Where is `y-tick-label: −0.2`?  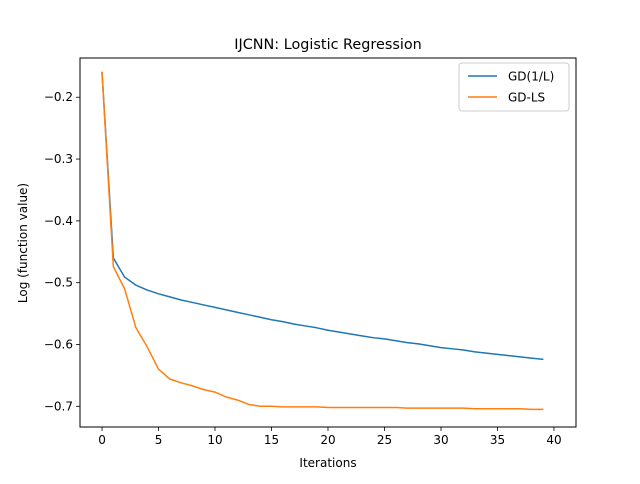 y-tick-label: −0.2 is located at coordinates (58, 97).